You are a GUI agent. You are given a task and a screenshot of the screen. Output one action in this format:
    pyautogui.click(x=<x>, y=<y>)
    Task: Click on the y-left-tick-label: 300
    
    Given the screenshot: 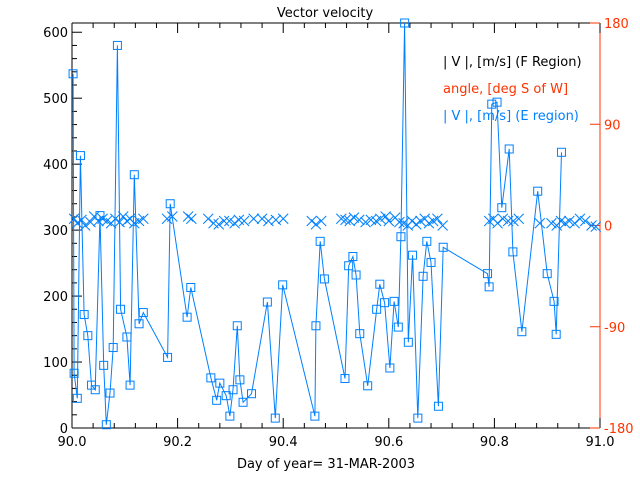 What is the action you would take?
    pyautogui.click(x=55, y=231)
    